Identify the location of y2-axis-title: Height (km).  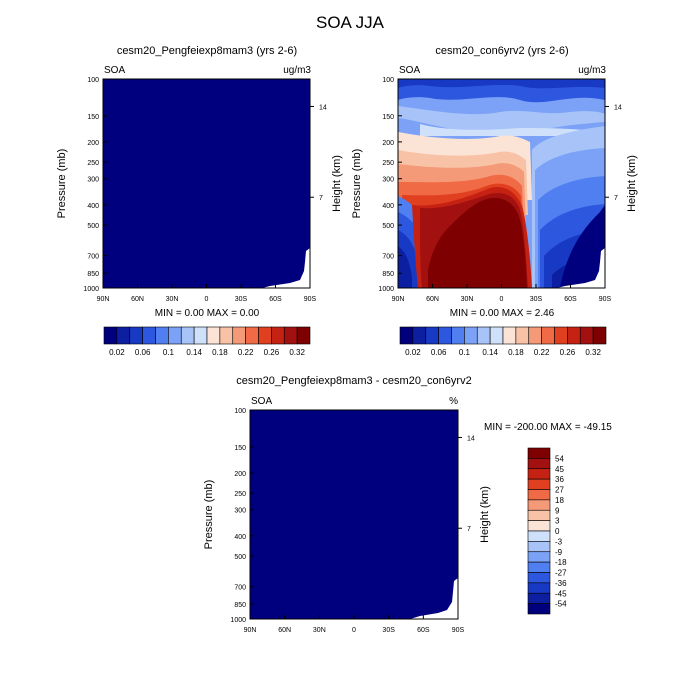
(337, 183).